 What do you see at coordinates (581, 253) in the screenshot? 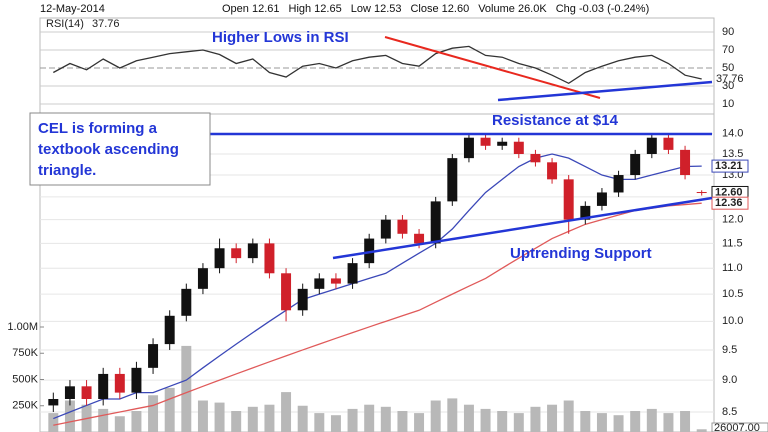
I see `annotation: Uptrending Support` at bounding box center [581, 253].